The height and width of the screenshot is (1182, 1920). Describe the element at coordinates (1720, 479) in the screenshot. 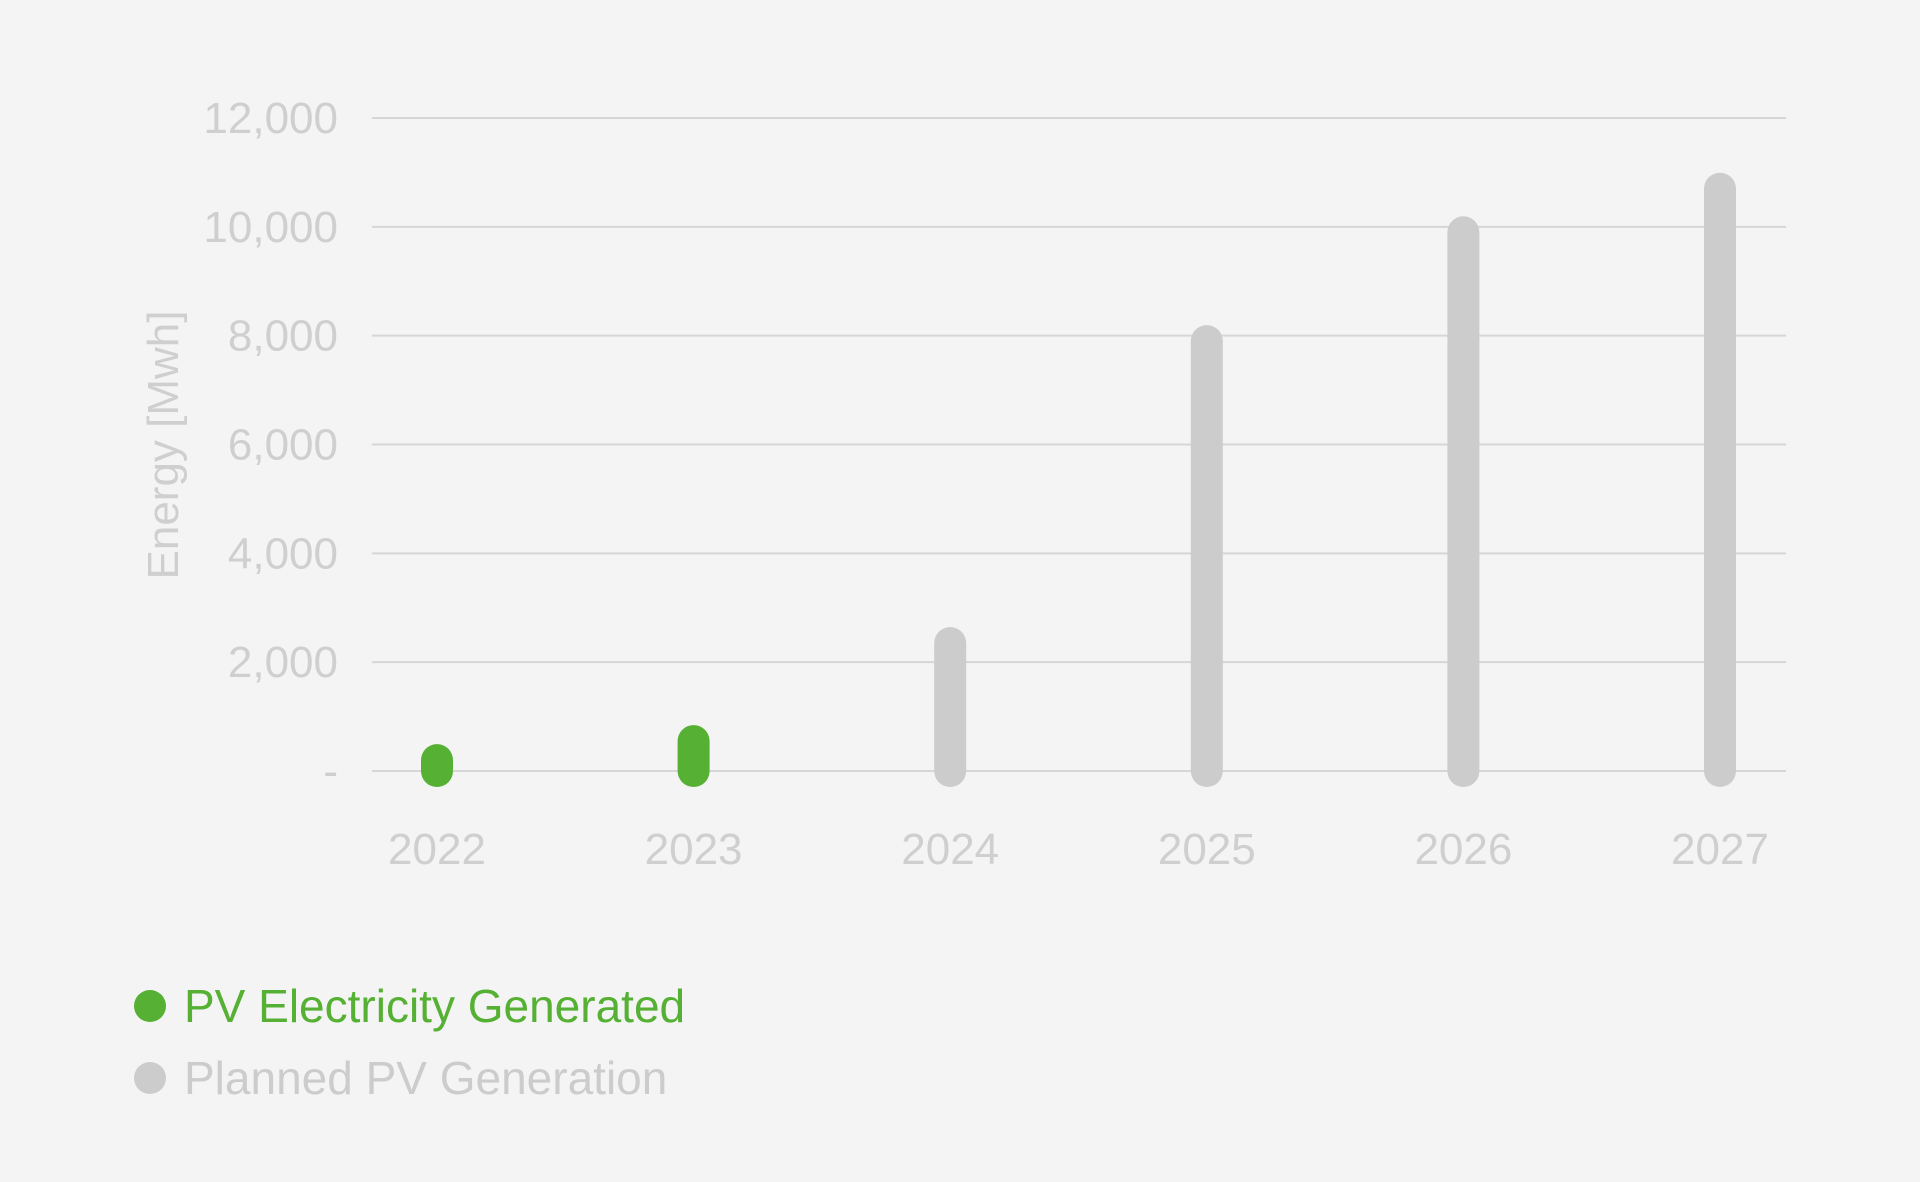

I see `bar-2027` at that location.